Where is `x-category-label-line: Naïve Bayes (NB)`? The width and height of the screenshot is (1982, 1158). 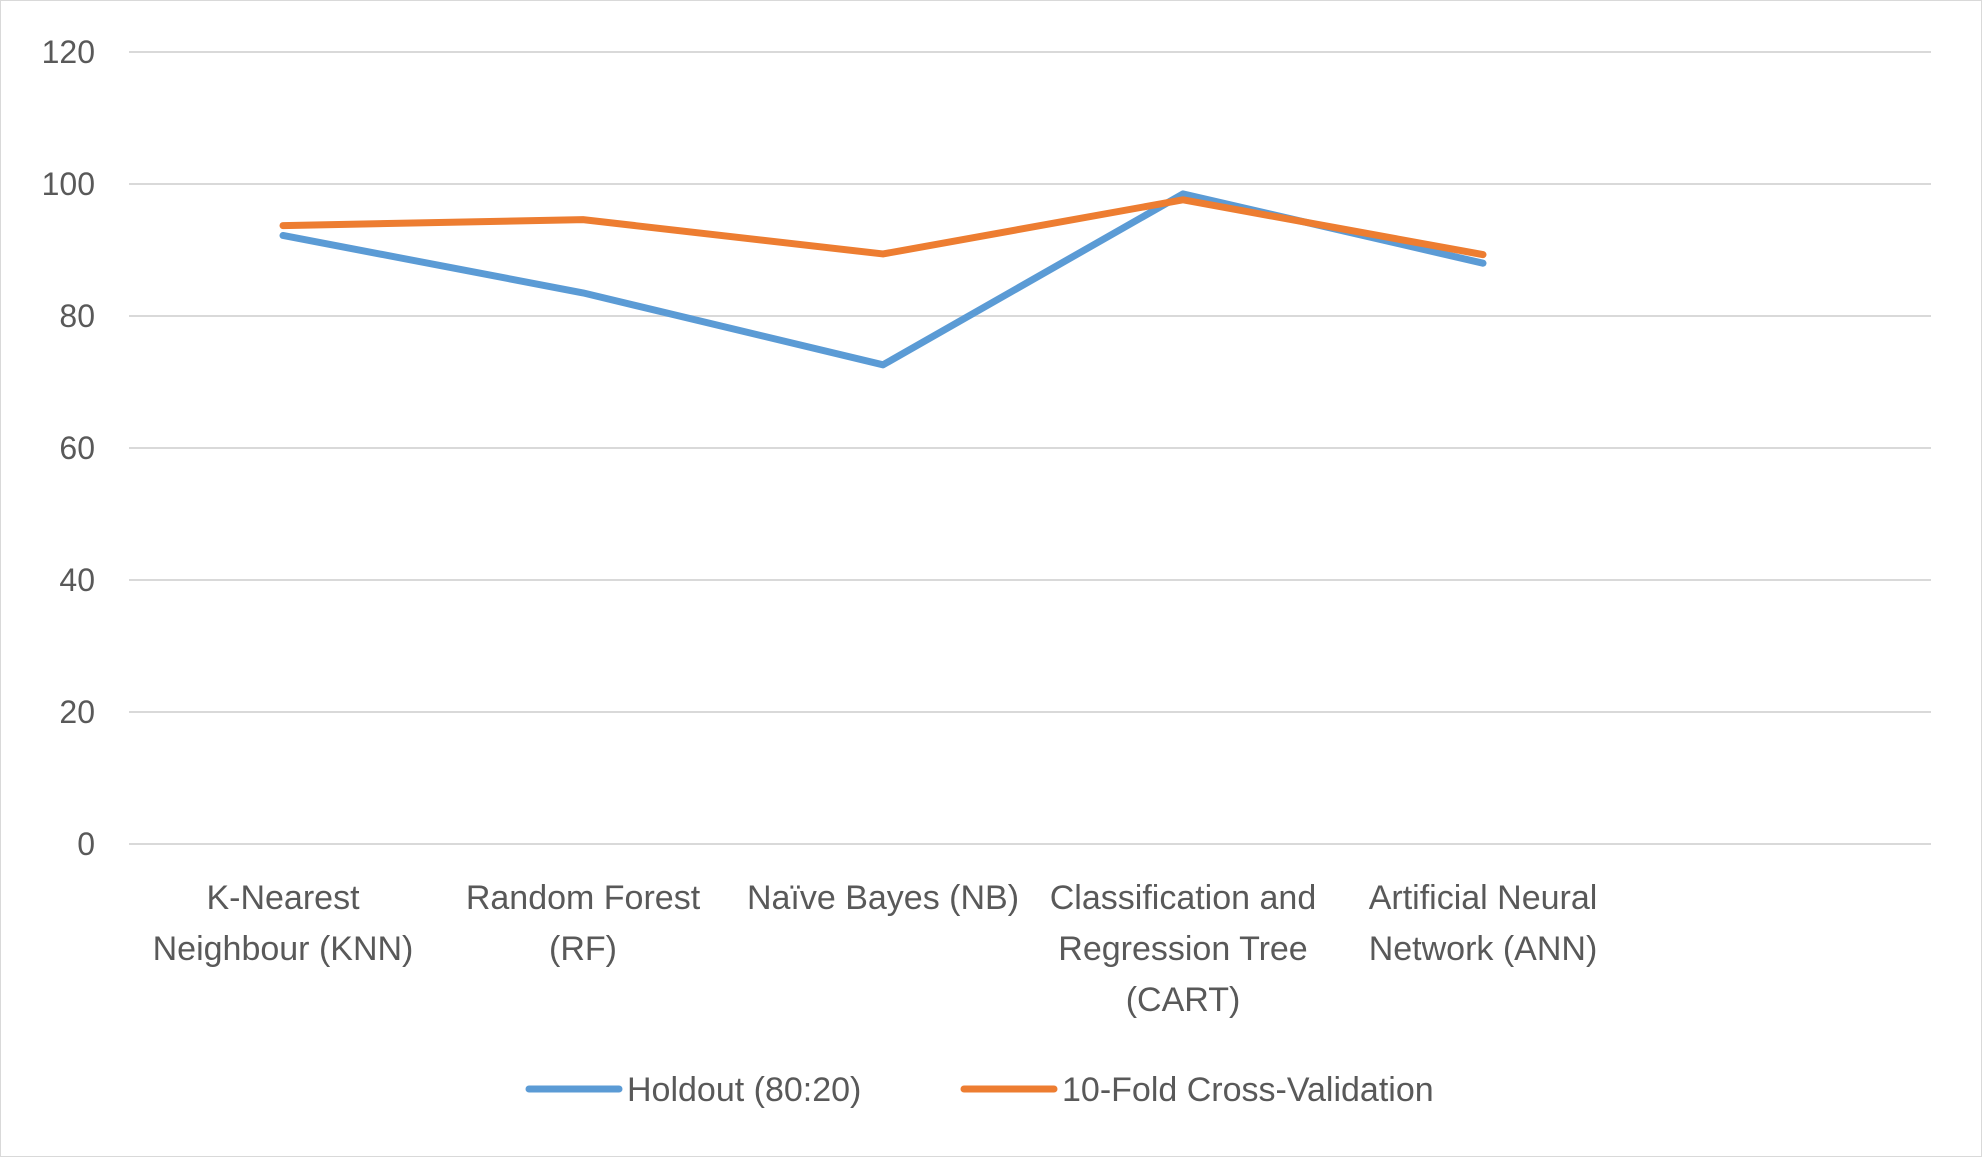
x-category-label-line: Naïve Bayes (NB) is located at coordinates (883, 898).